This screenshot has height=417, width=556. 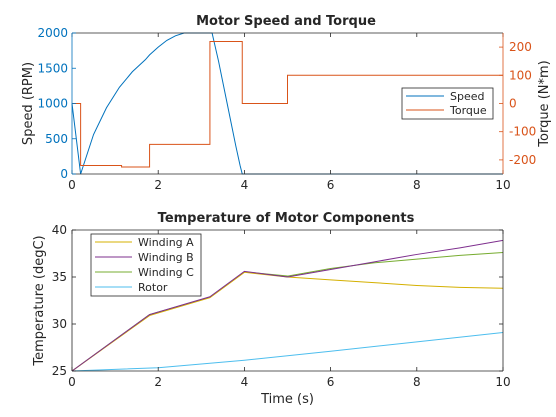 What do you see at coordinates (286, 218) in the screenshot?
I see `chart-title-temperature: Temperature of Motor Components` at bounding box center [286, 218].